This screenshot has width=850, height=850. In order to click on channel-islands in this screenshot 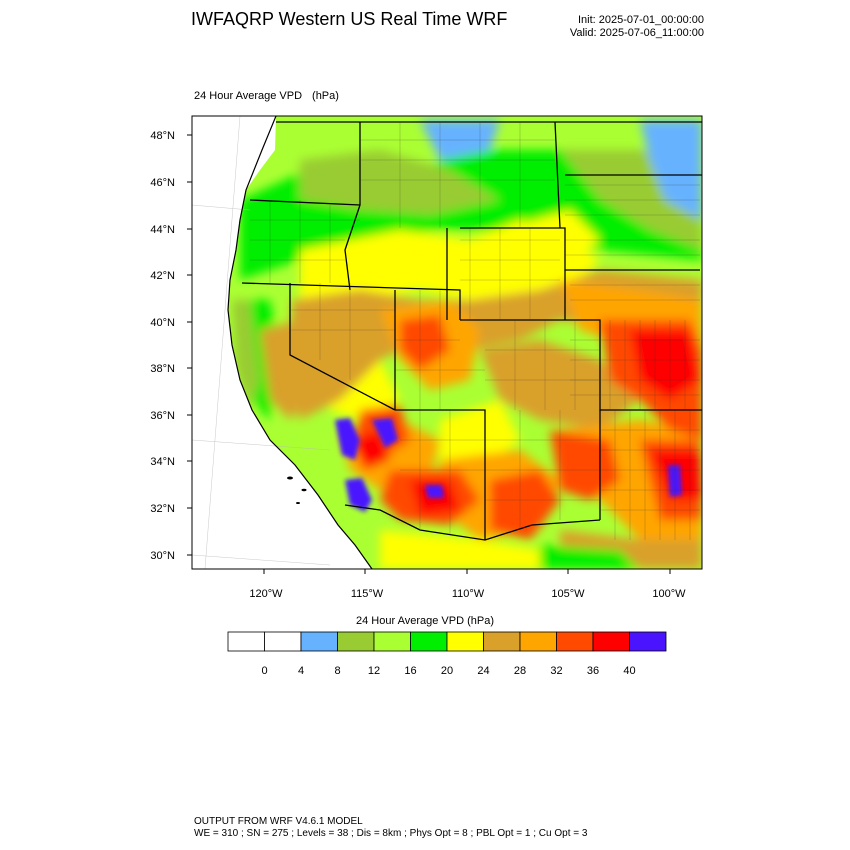, I will do `click(297, 490)`.